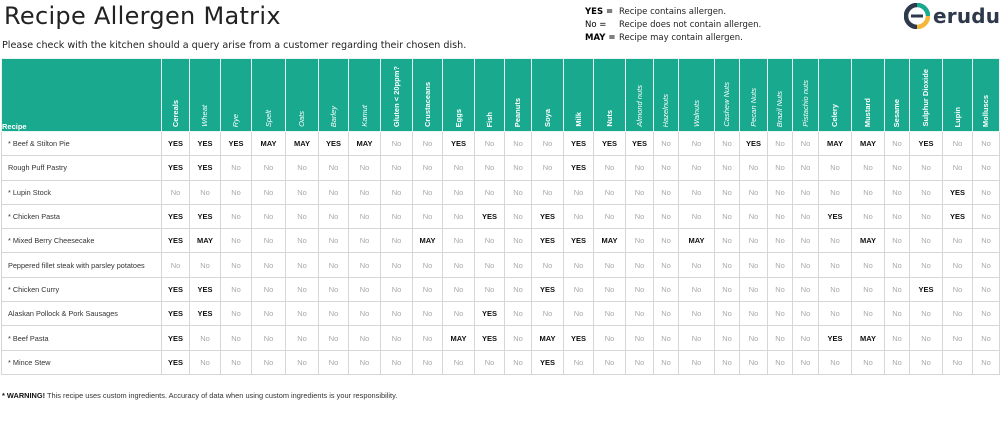  What do you see at coordinates (81, 216) in the screenshot?
I see `recipe-name: * Chicken Pasta` at bounding box center [81, 216].